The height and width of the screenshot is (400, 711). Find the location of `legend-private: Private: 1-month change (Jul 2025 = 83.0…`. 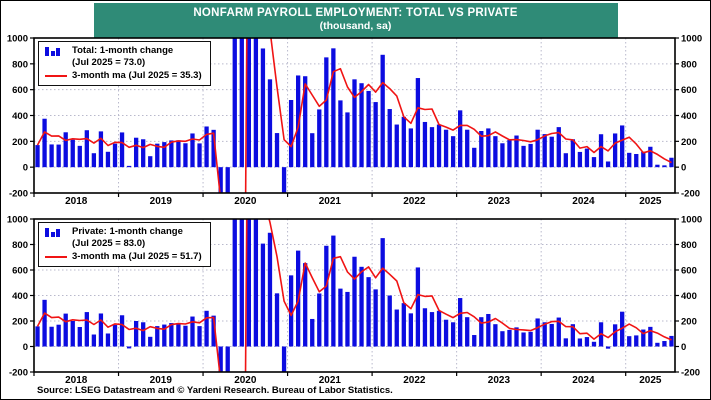

legend-private: Private: 1-month change (Jul 2025 = 83.0… is located at coordinates (124, 245).